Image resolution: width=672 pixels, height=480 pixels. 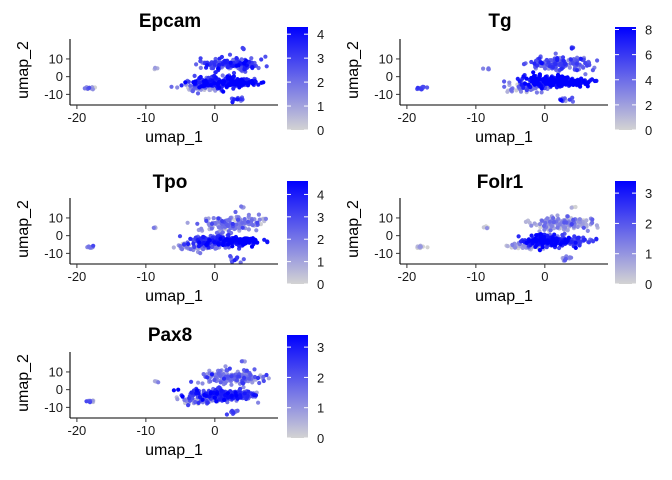 What do you see at coordinates (406, 117) in the screenshot?
I see `x-tick-label: -20` at bounding box center [406, 117].